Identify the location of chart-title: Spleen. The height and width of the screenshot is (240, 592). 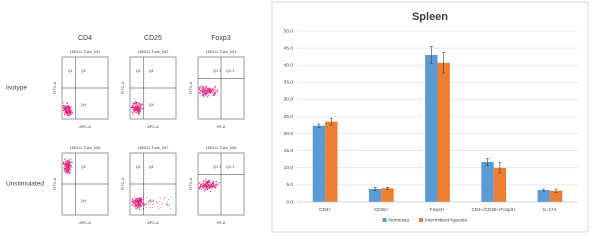
(430, 17).